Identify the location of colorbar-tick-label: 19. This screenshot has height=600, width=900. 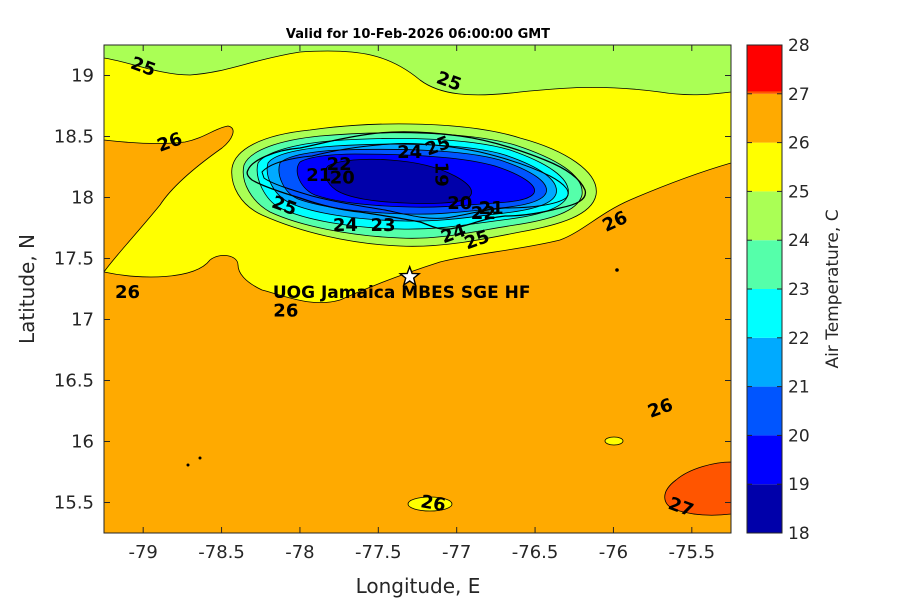
(799, 485).